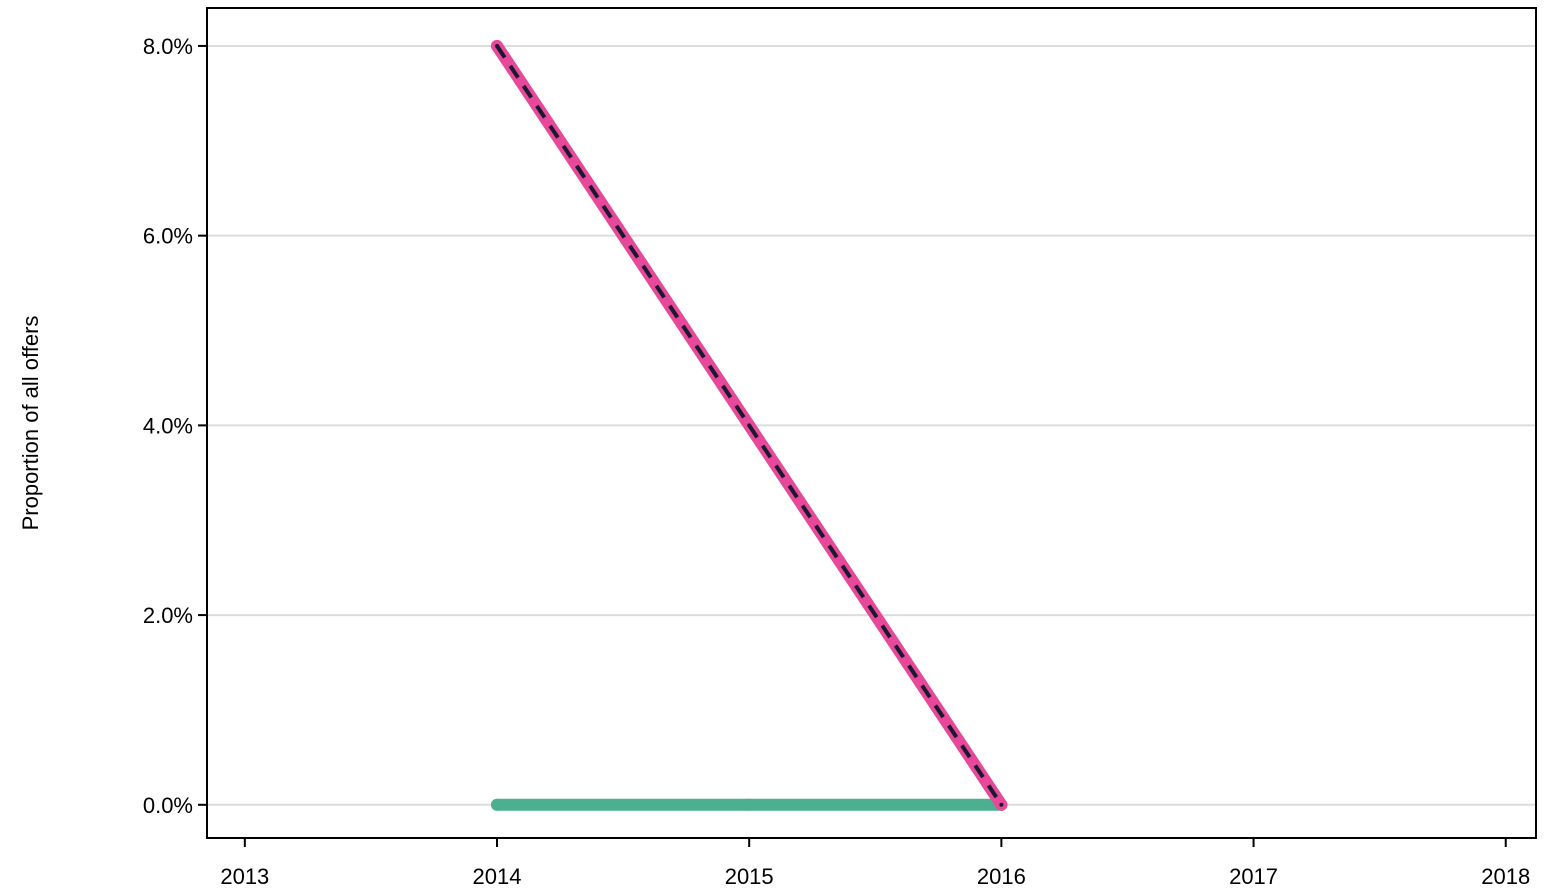 This screenshot has width=1548, height=896. What do you see at coordinates (244, 876) in the screenshot?
I see `x-tick-label: 2013` at bounding box center [244, 876].